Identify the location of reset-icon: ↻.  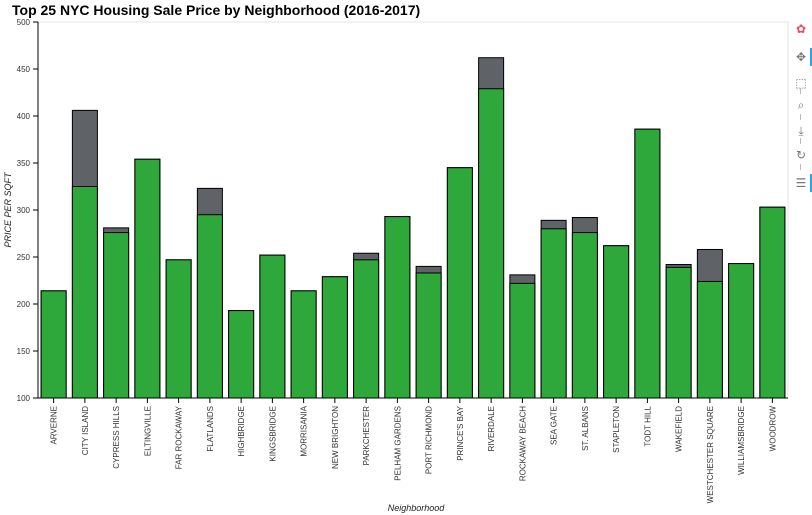
(801, 155).